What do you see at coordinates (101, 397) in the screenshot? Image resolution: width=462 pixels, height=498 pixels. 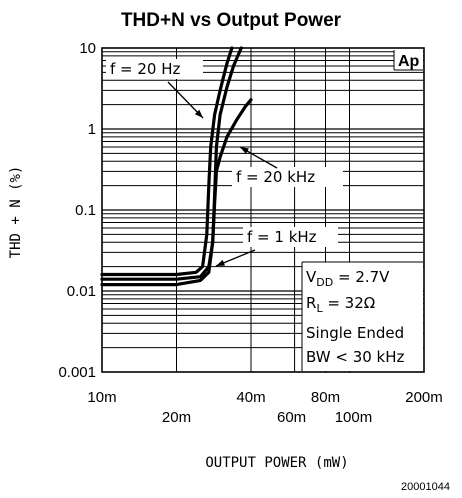 I see `x-tick-label: 10m` at bounding box center [101, 397].